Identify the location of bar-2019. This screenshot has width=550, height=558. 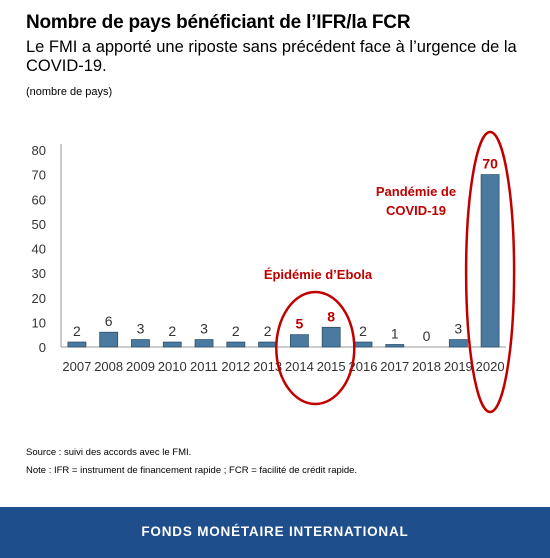
(458, 343).